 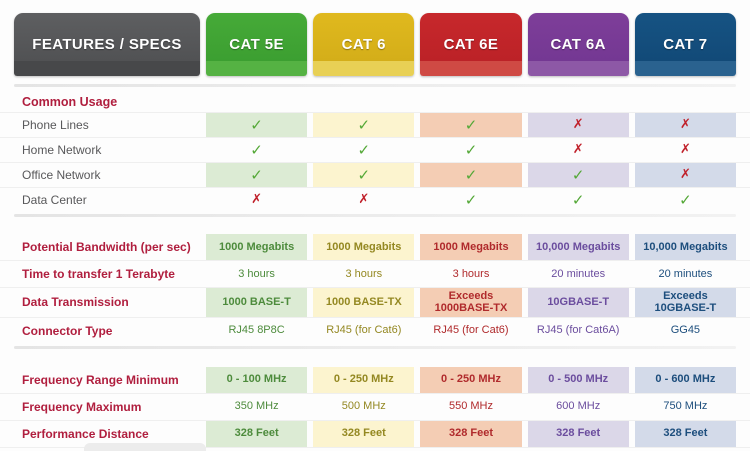 I want to click on value-cell: 350 MHz, so click(x=256, y=406).